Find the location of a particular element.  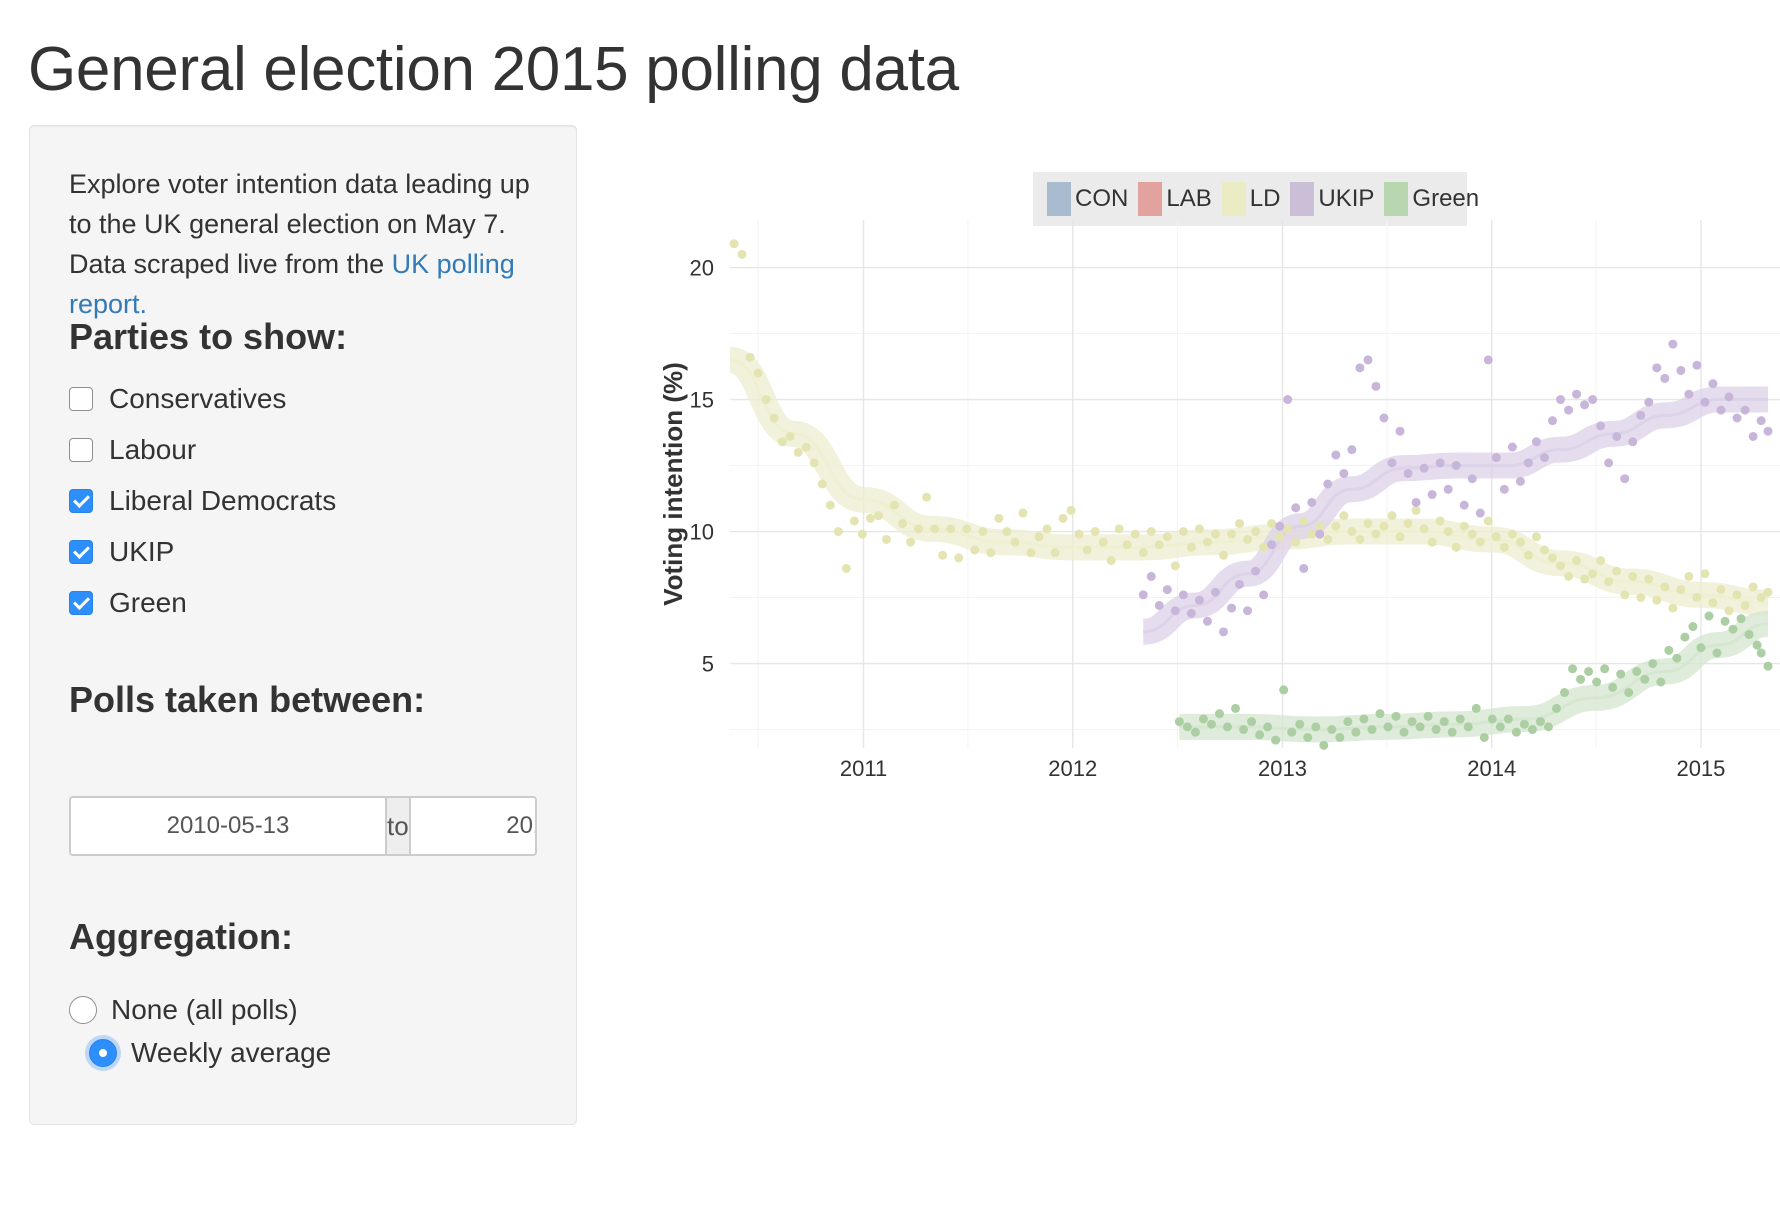

checkbox-label: Labour is located at coordinates (153, 449).